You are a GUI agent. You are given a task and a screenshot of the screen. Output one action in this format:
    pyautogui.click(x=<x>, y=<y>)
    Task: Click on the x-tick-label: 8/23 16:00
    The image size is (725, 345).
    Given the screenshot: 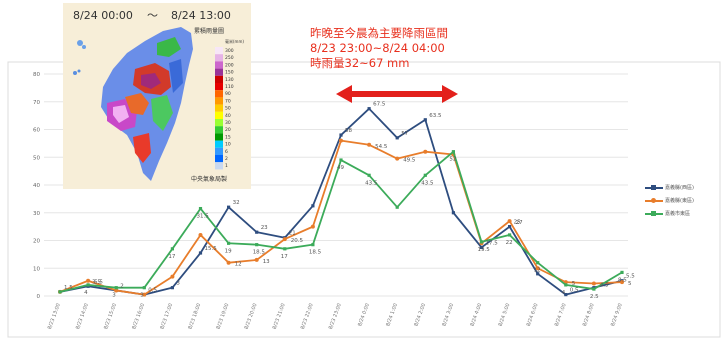 What is the action you would take?
    pyautogui.click(x=138, y=317)
    